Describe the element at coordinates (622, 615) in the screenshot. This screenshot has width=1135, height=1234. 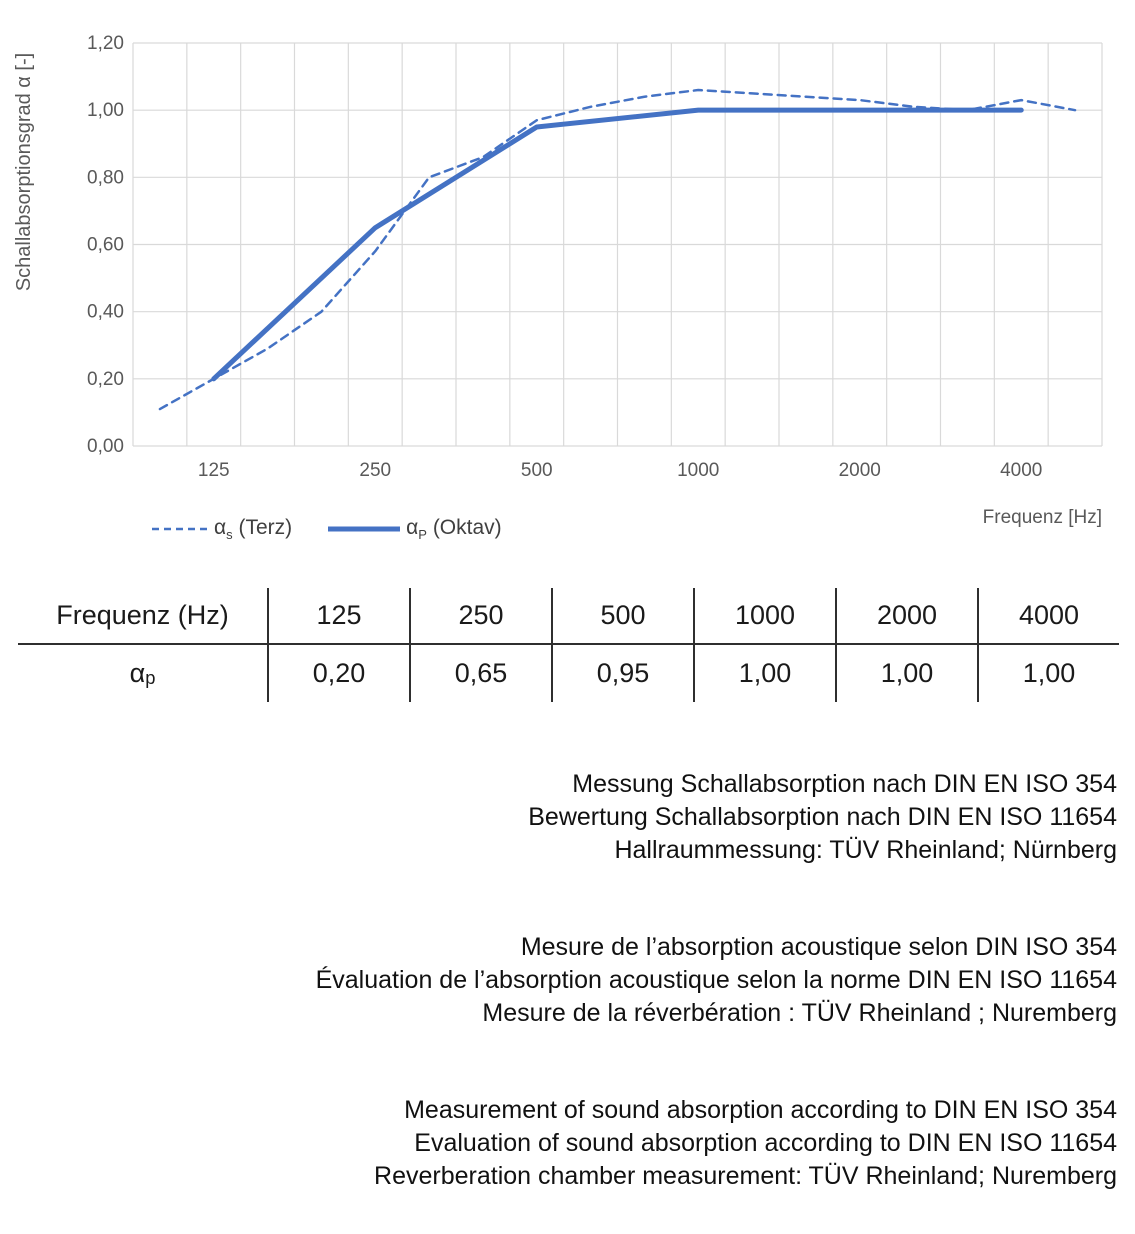
I see `table-header-500: 500` at that location.